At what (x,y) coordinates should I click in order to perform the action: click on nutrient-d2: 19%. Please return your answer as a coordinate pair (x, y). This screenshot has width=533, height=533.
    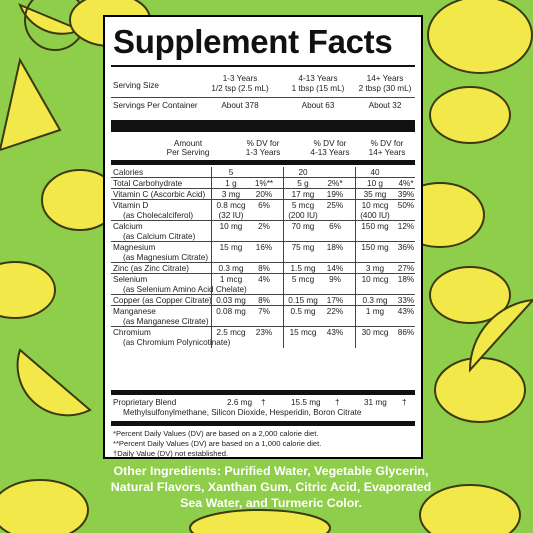
    Looking at the image, I should click on (335, 194).